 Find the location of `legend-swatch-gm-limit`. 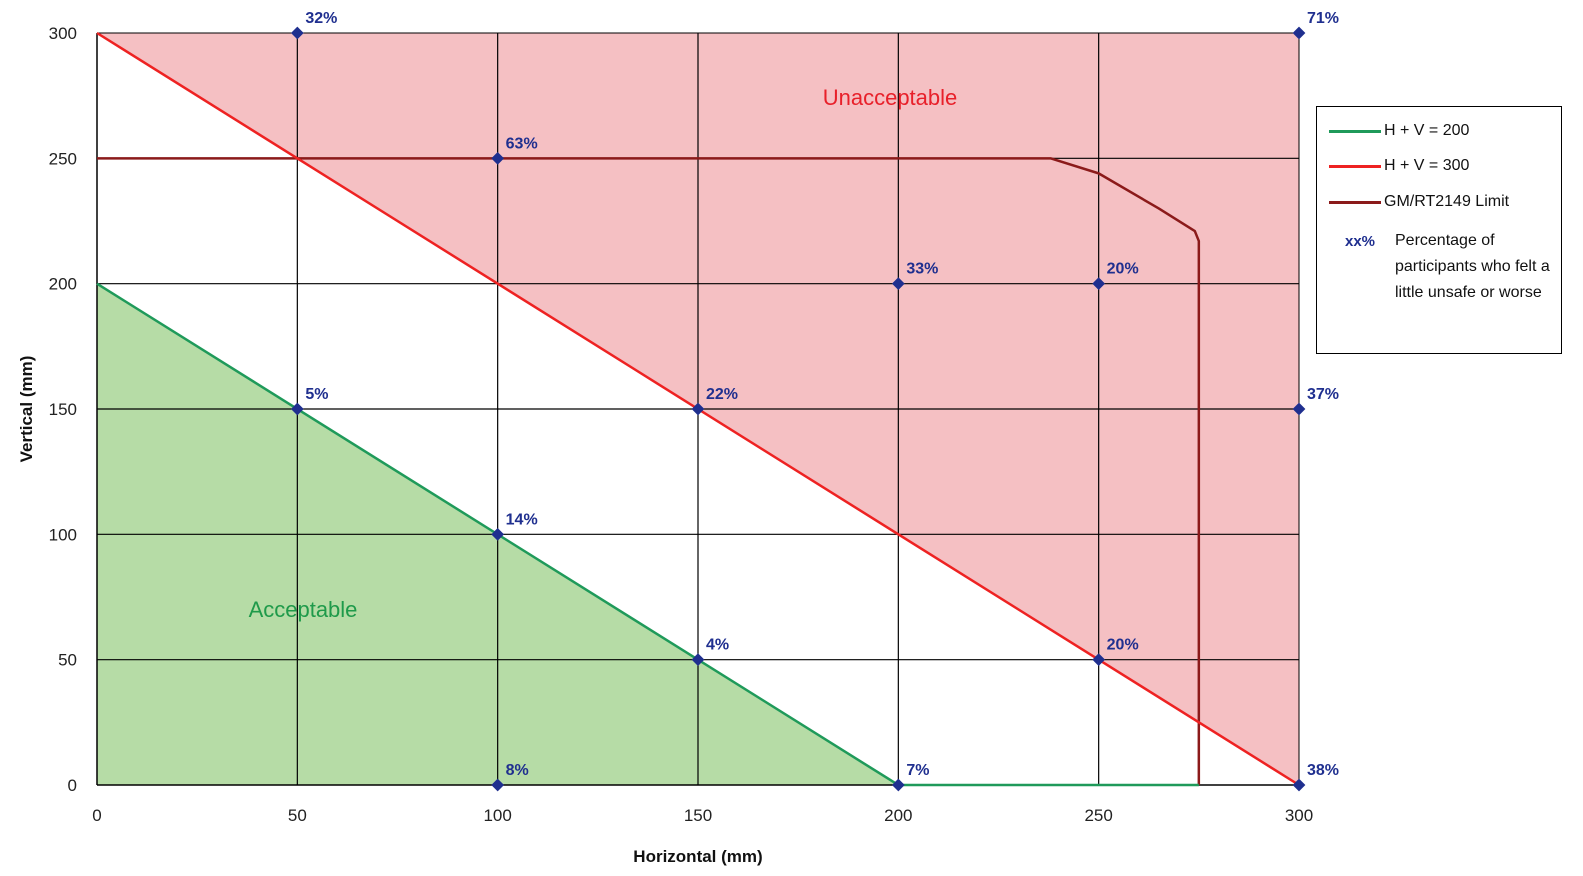

legend-swatch-gm-limit is located at coordinates (1355, 202).